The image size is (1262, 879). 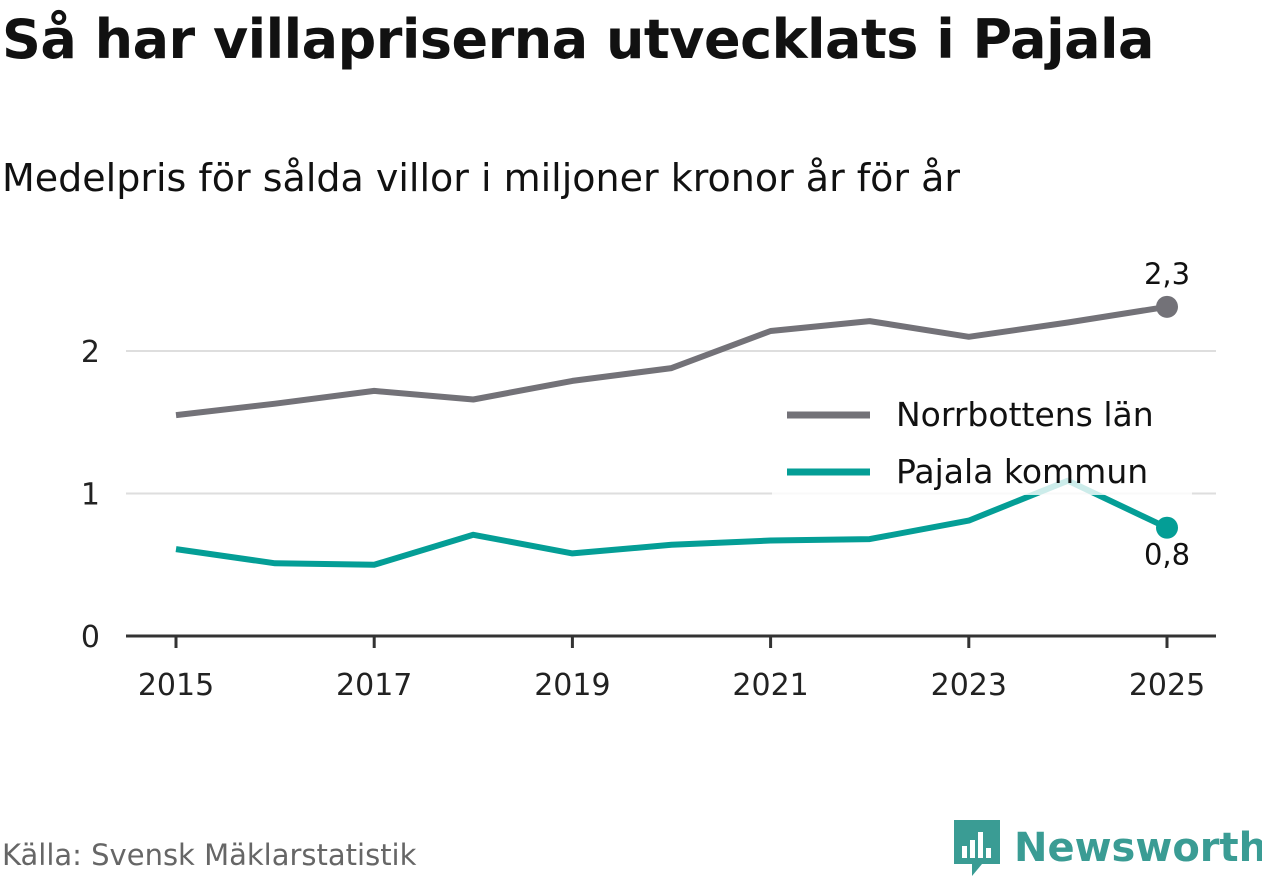 What do you see at coordinates (1025, 414) in the screenshot?
I see `legend-label: Norrbottens län` at bounding box center [1025, 414].